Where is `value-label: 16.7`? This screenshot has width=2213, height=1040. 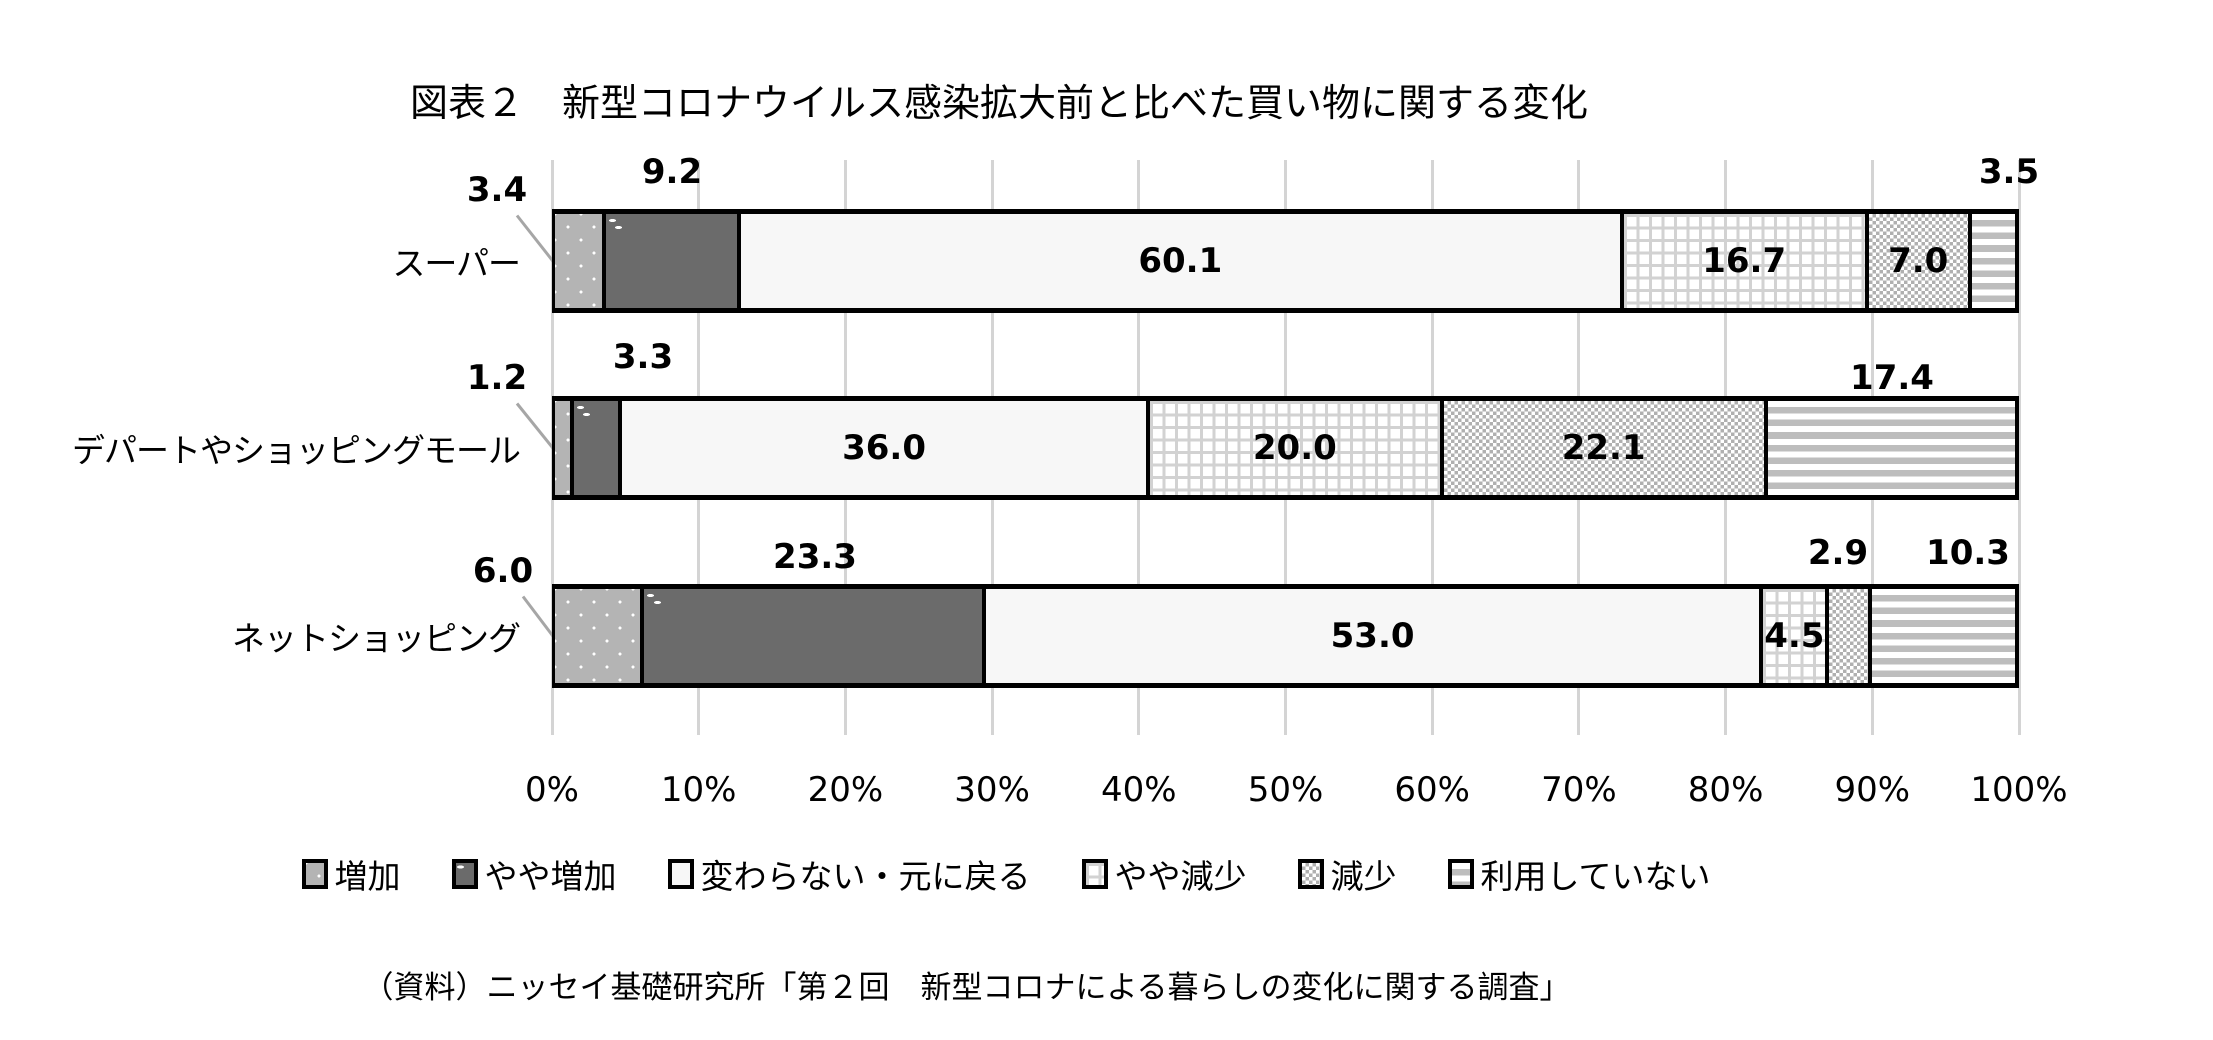
value-label: 16.7 is located at coordinates (1744, 261).